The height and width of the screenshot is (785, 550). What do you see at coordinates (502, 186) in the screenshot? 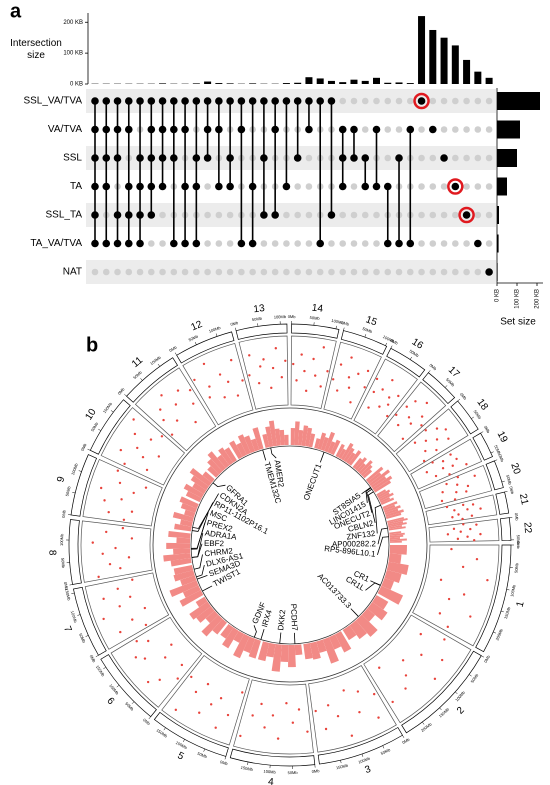
I see `set-size-bar` at bounding box center [502, 186].